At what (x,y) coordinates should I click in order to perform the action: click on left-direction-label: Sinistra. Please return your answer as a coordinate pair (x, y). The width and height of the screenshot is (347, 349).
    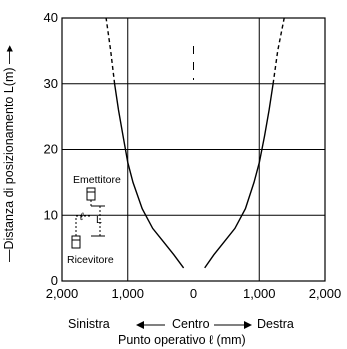
    Looking at the image, I should click on (89, 324).